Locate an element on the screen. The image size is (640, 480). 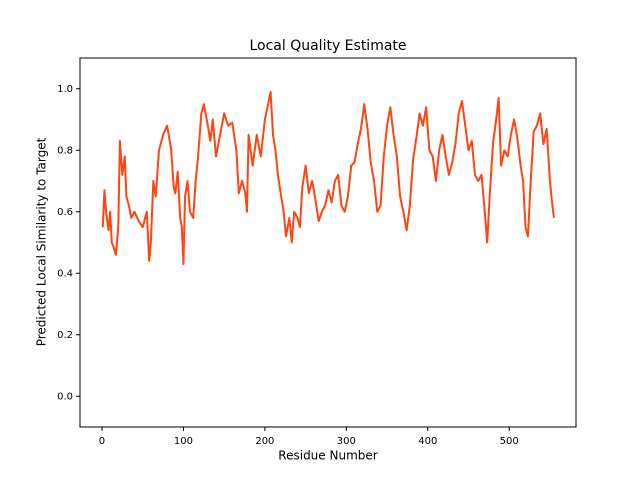
y-tick-label: 0.8 is located at coordinates (65, 150).